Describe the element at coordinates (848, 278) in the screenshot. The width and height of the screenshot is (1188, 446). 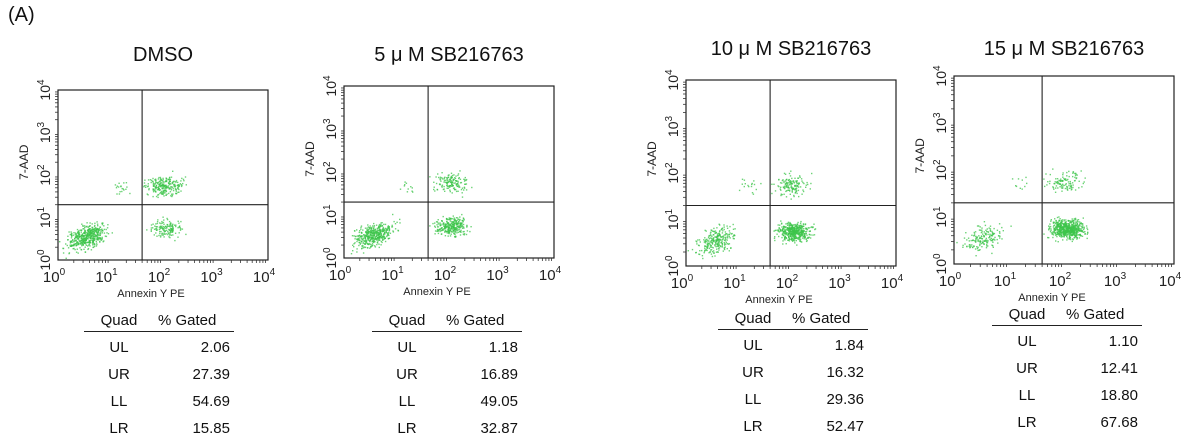
I see `x-tick-exponent: 3` at that location.